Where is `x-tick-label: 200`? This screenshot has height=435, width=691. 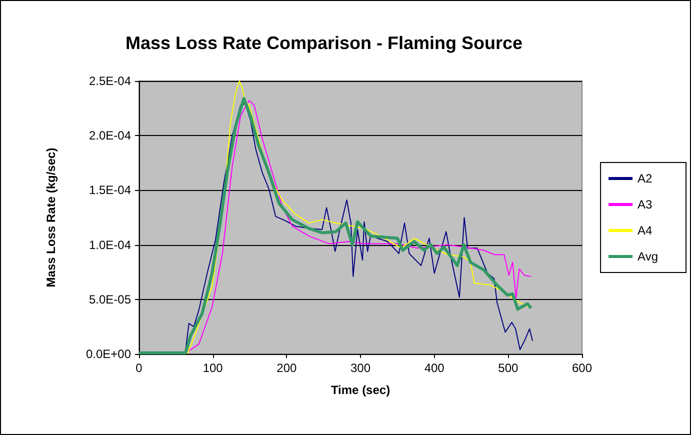
x-tick-label: 200 is located at coordinates (286, 368).